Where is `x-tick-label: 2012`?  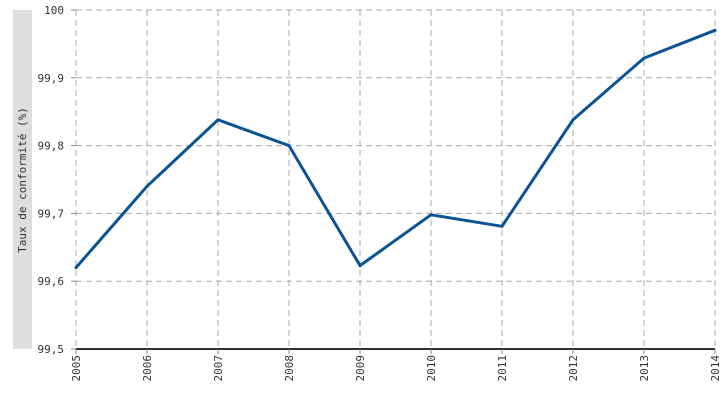 x-tick-label: 2012 is located at coordinates (573, 368).